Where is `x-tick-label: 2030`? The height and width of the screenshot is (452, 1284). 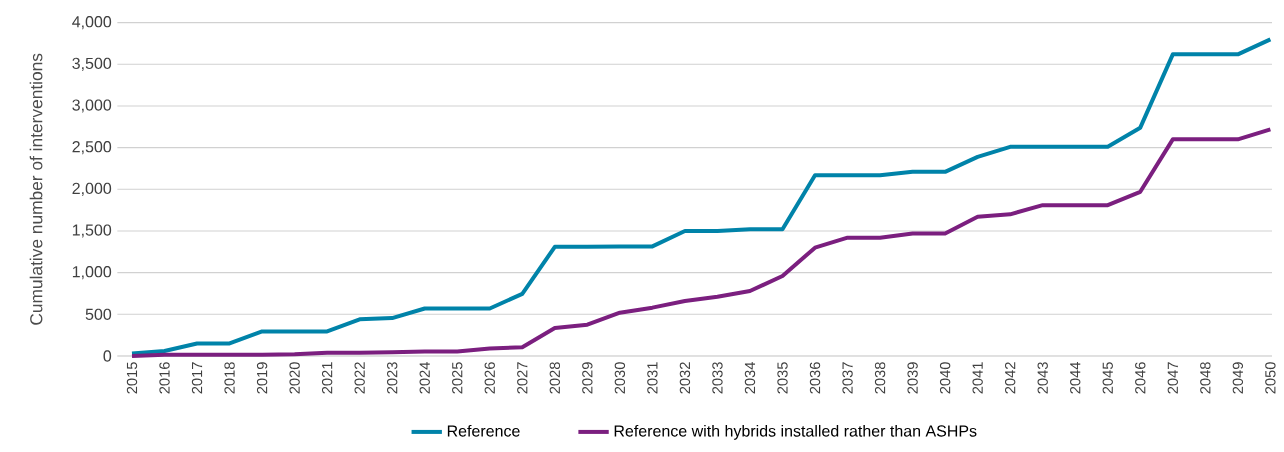
x-tick-label: 2030 is located at coordinates (620, 378).